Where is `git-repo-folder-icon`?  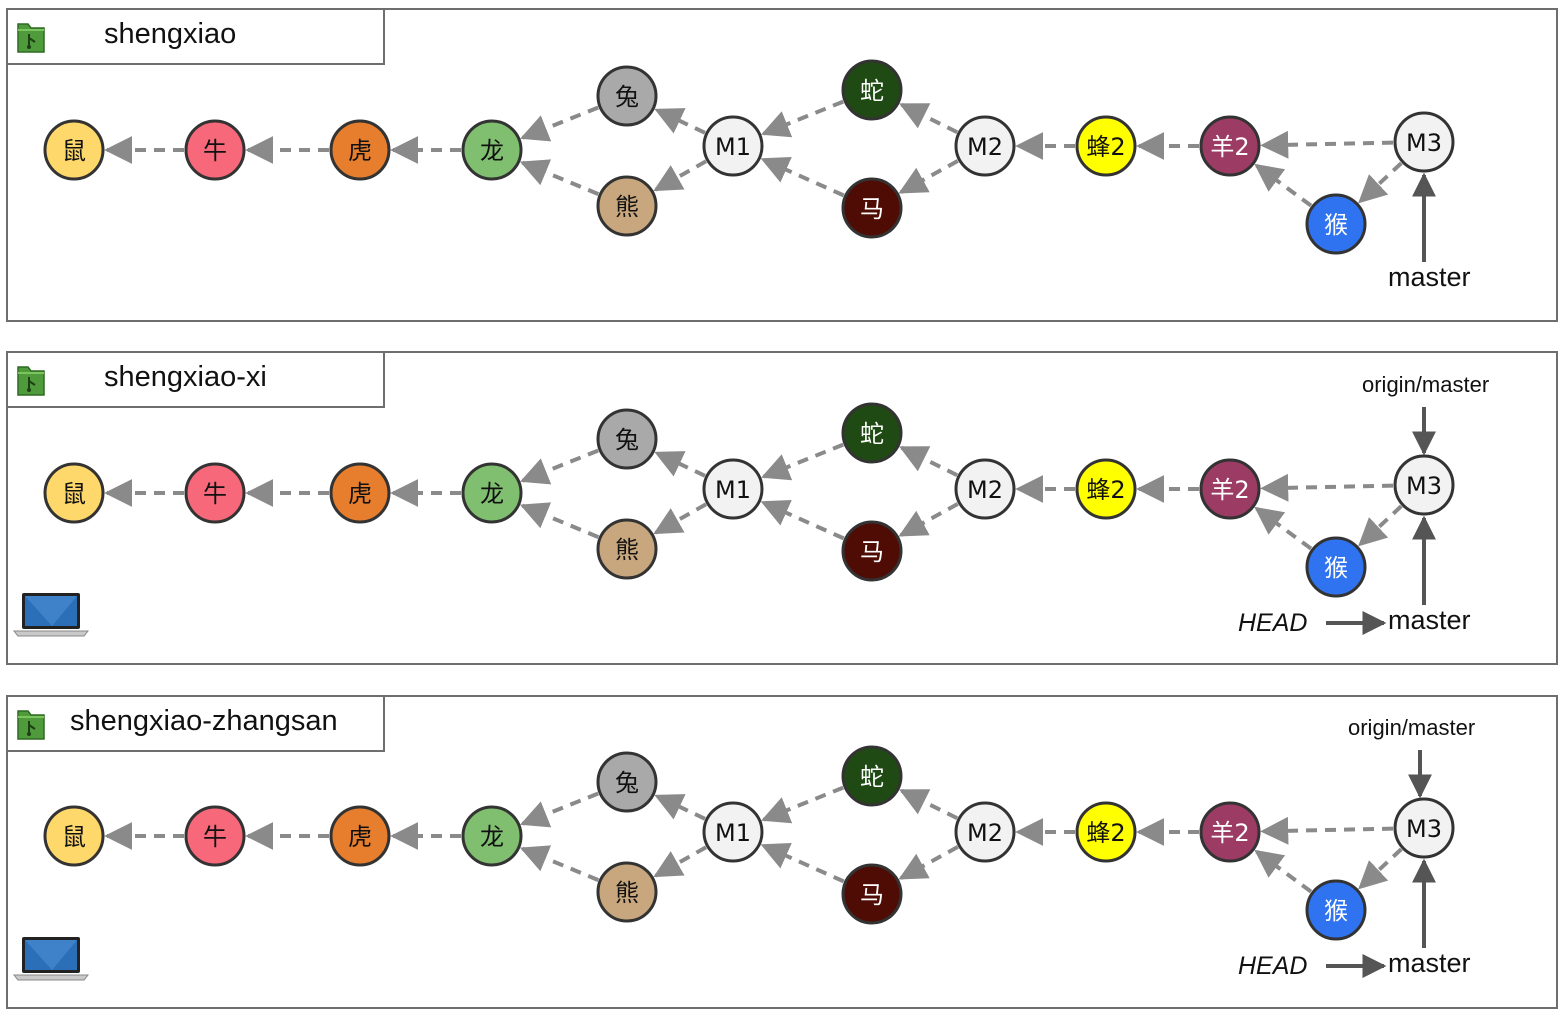 git-repo-folder-icon is located at coordinates (31, 725).